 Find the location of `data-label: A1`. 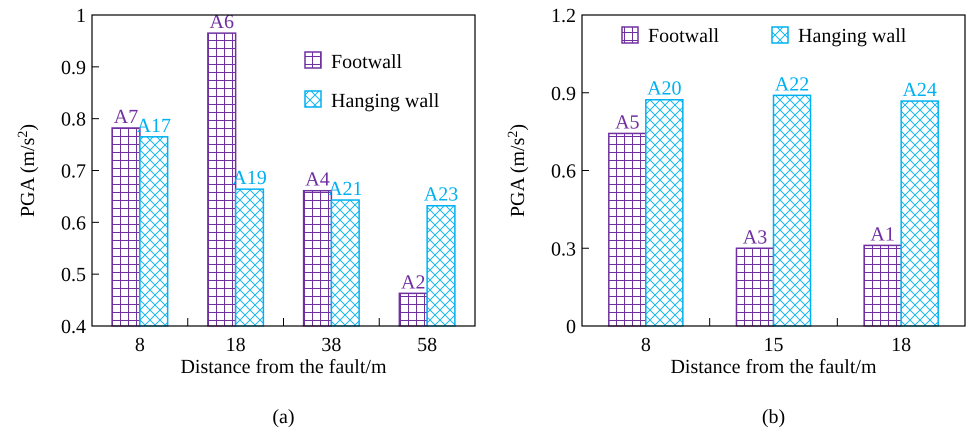

data-label: A1 is located at coordinates (882, 234).